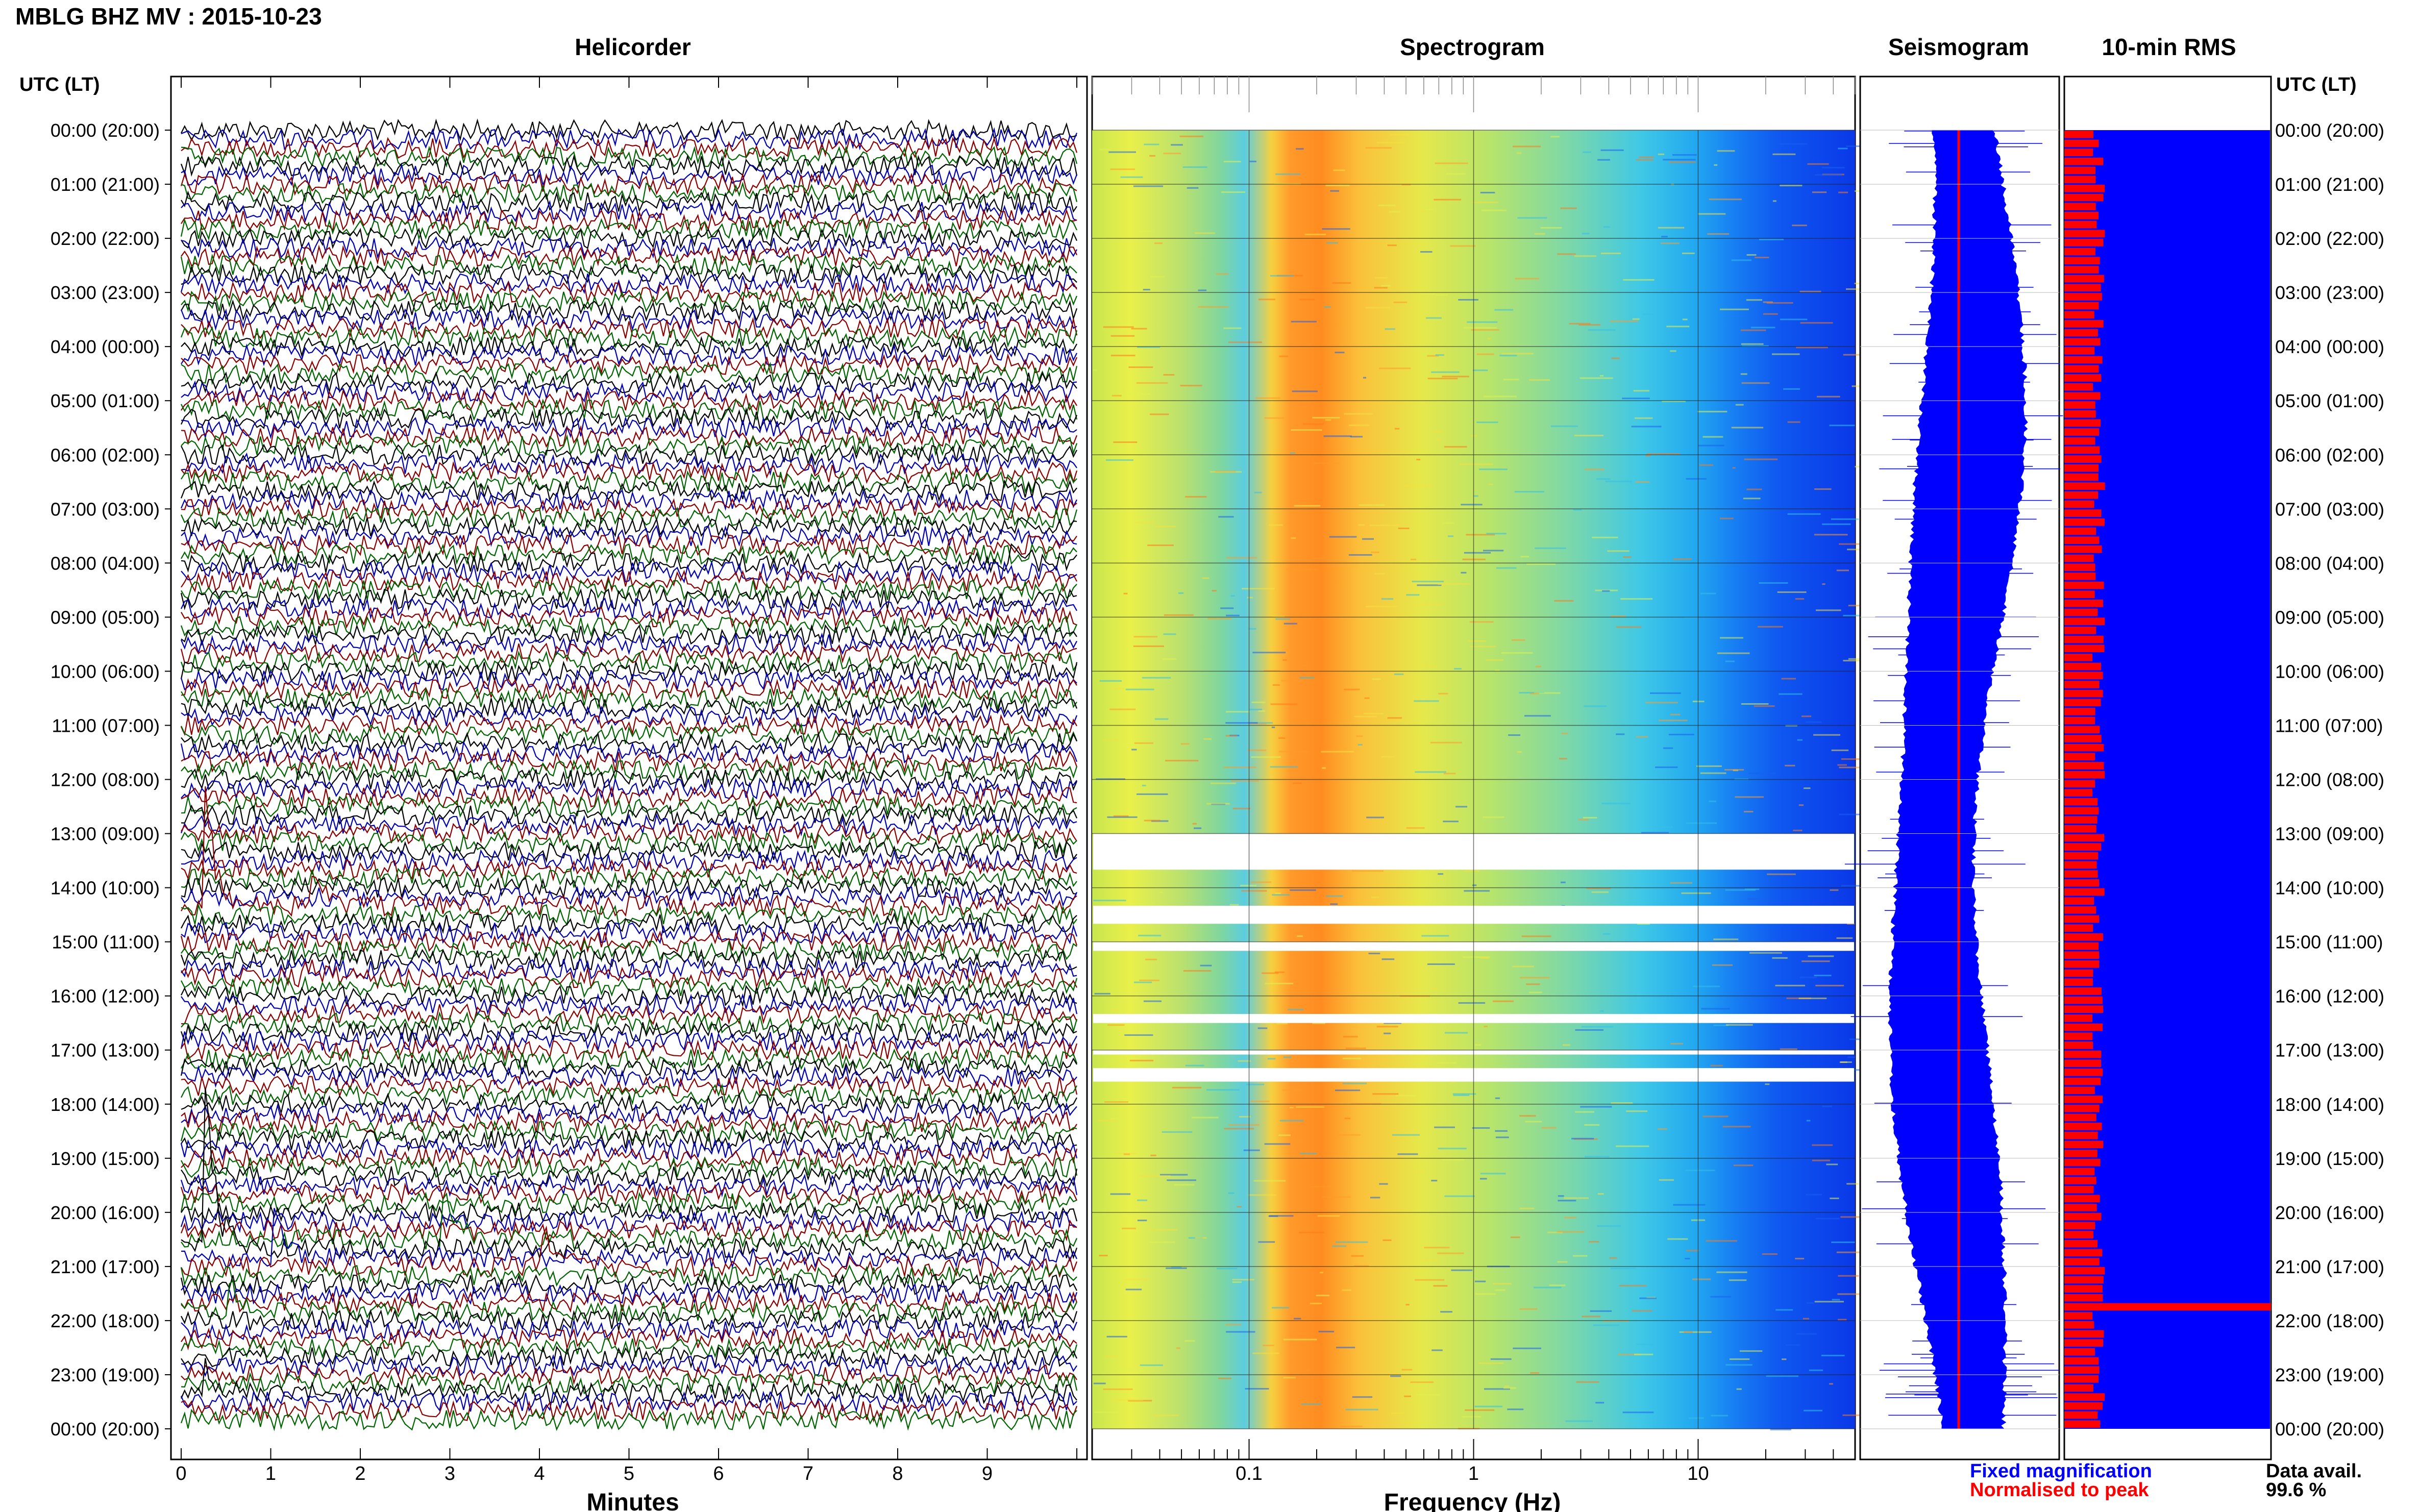 The width and height of the screenshot is (2419, 1512). Describe the element at coordinates (897, 1473) in the screenshot. I see `minutes-tick-label: 8` at that location.